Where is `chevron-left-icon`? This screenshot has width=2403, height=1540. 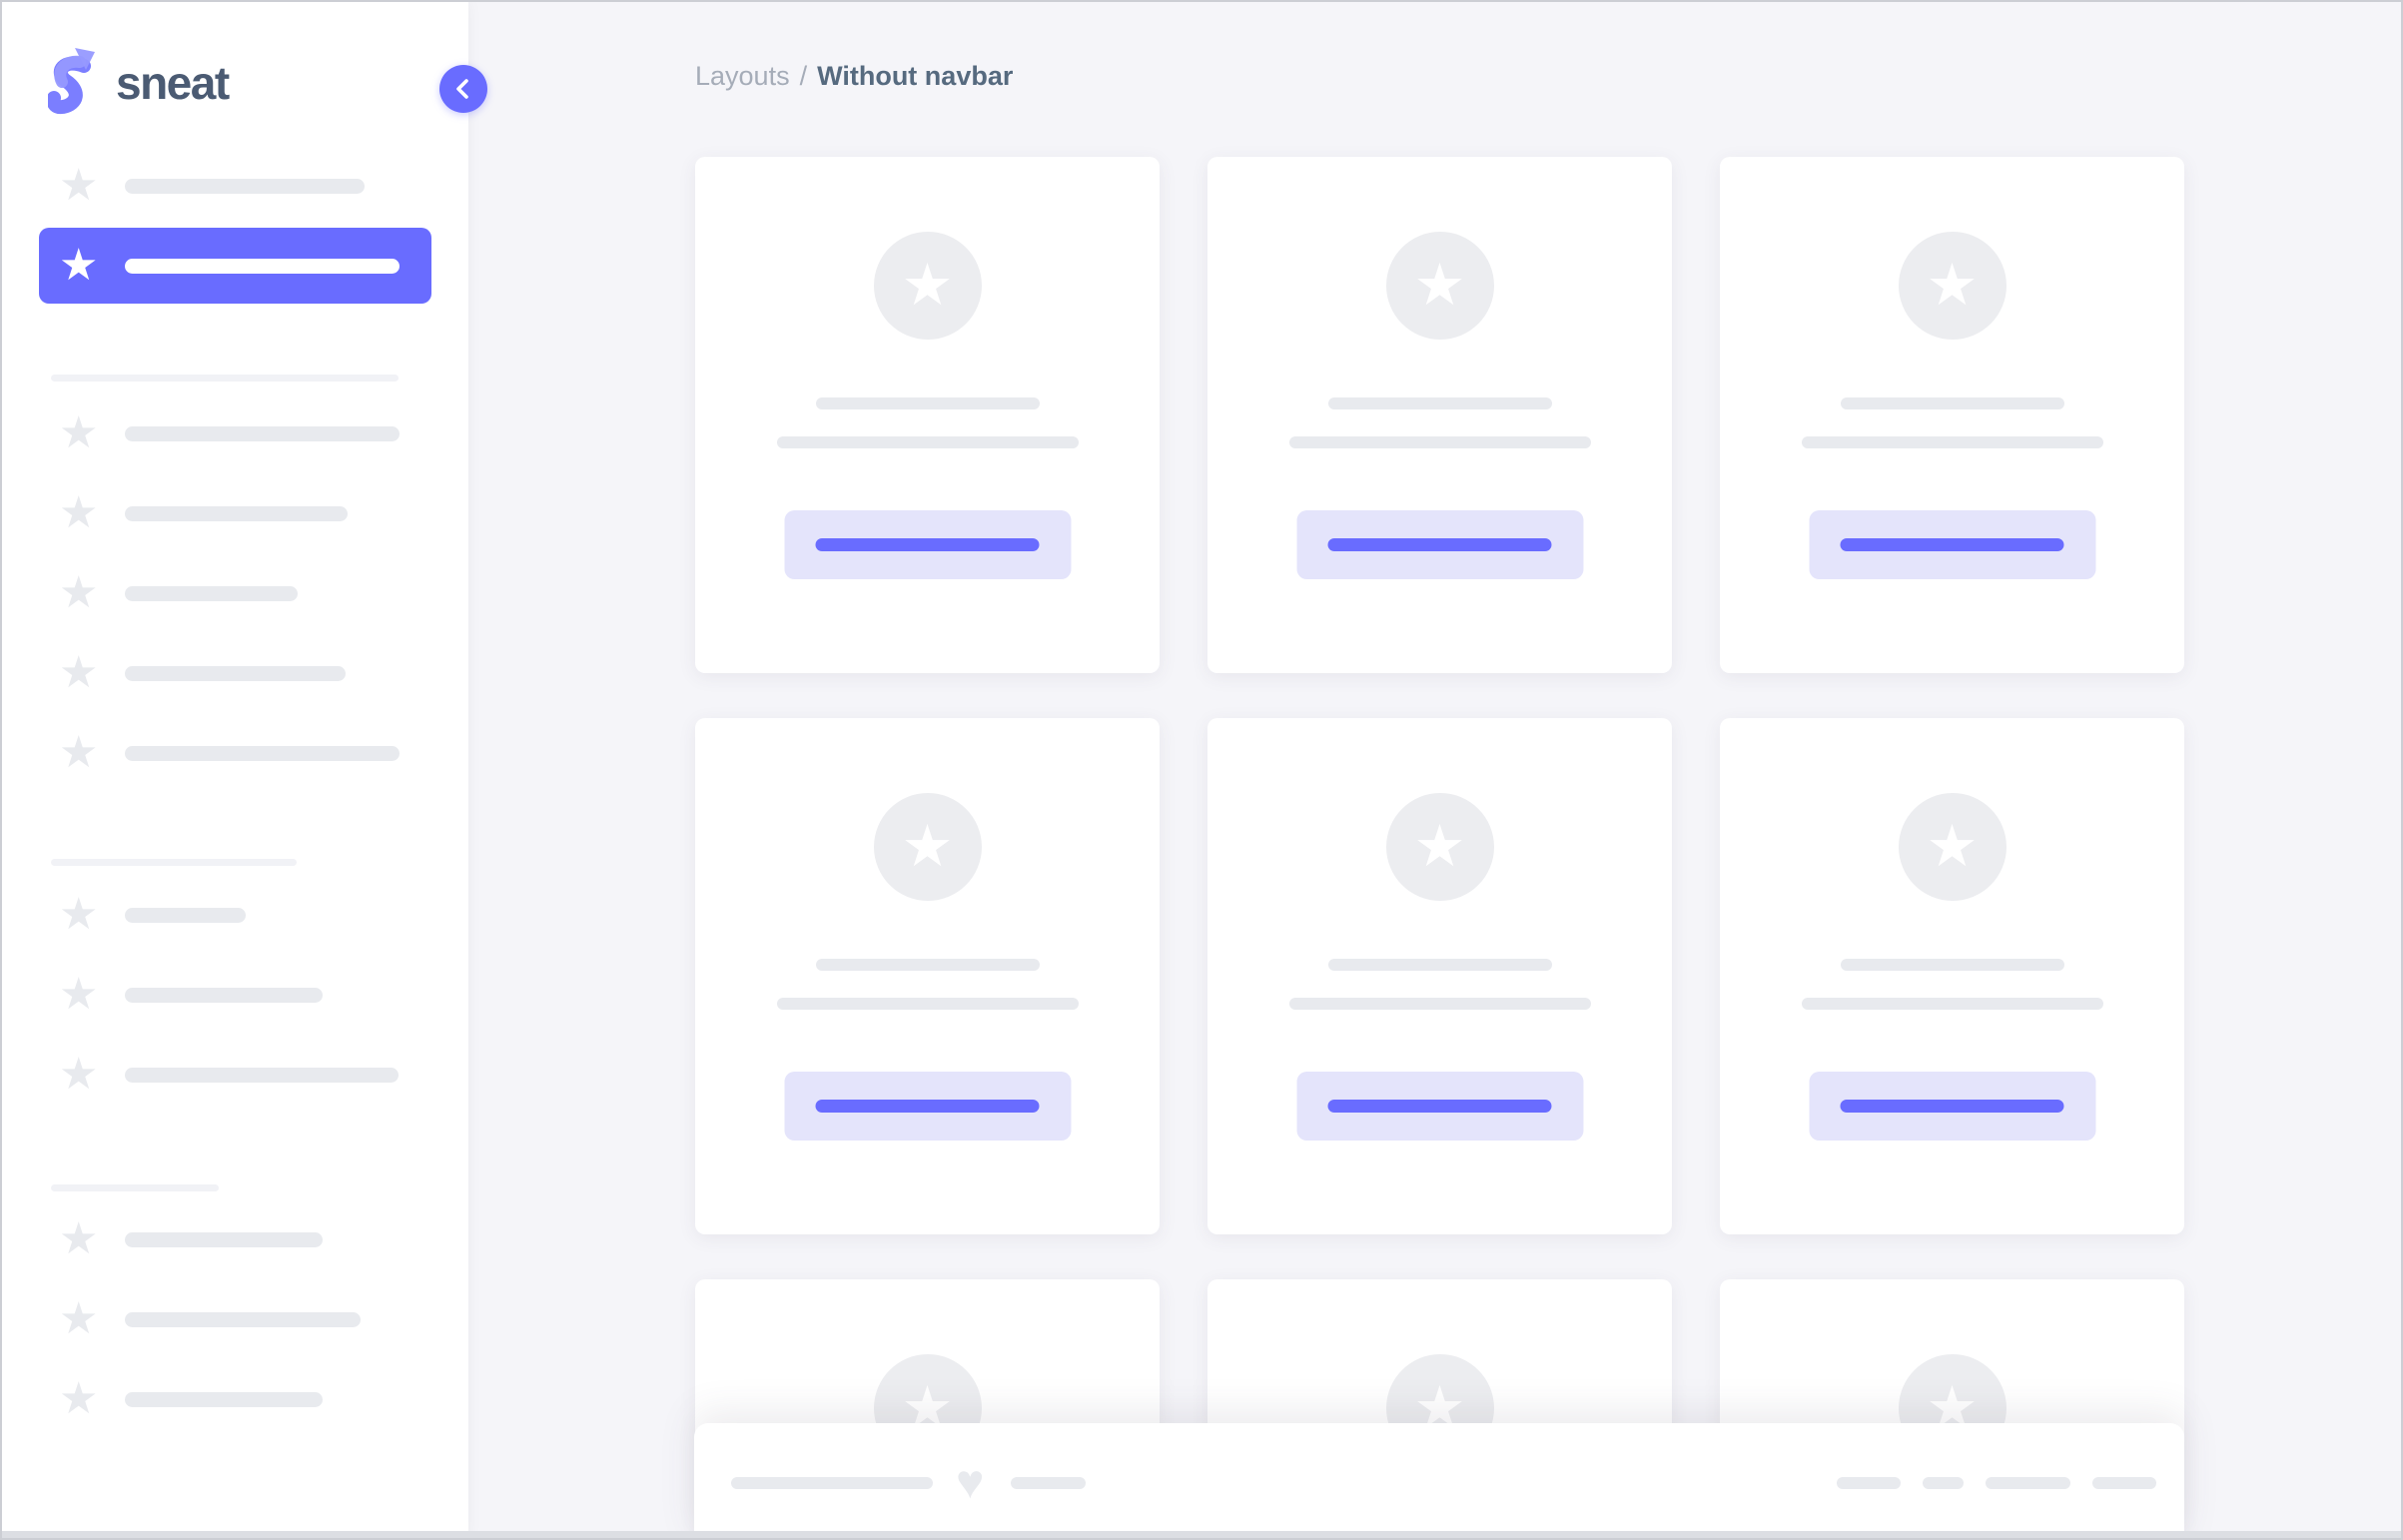 chevron-left-icon is located at coordinates (462, 89).